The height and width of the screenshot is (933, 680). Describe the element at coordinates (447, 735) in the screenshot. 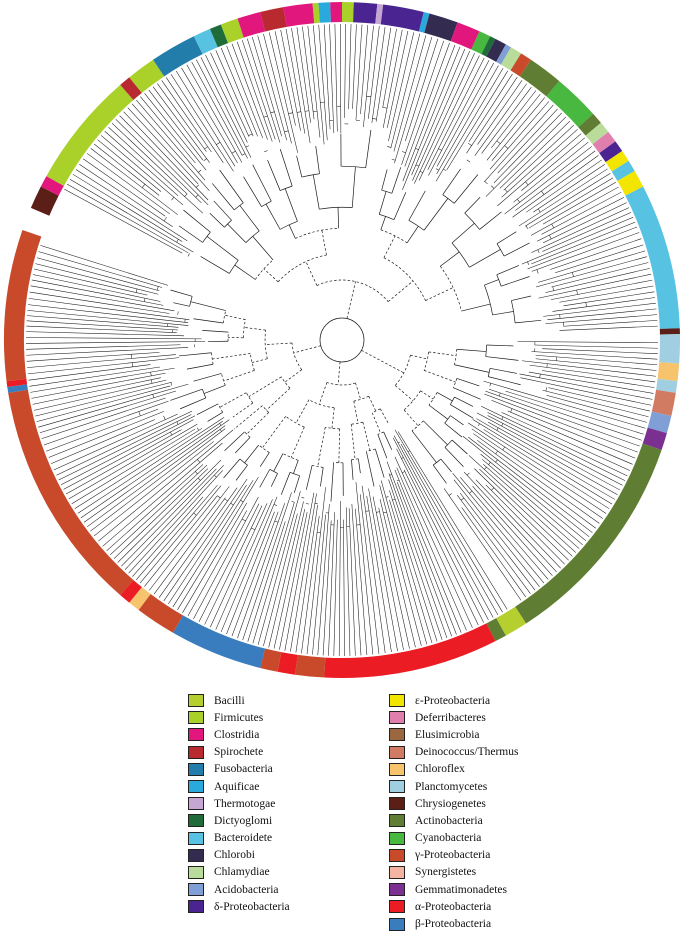

I see `legend-label: Elusimicrobia` at that location.